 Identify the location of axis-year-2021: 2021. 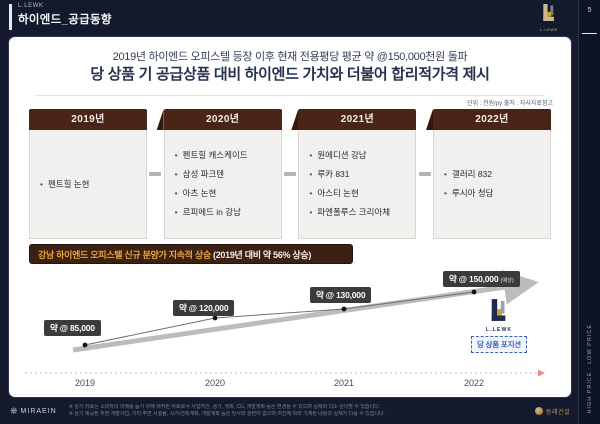
(344, 383).